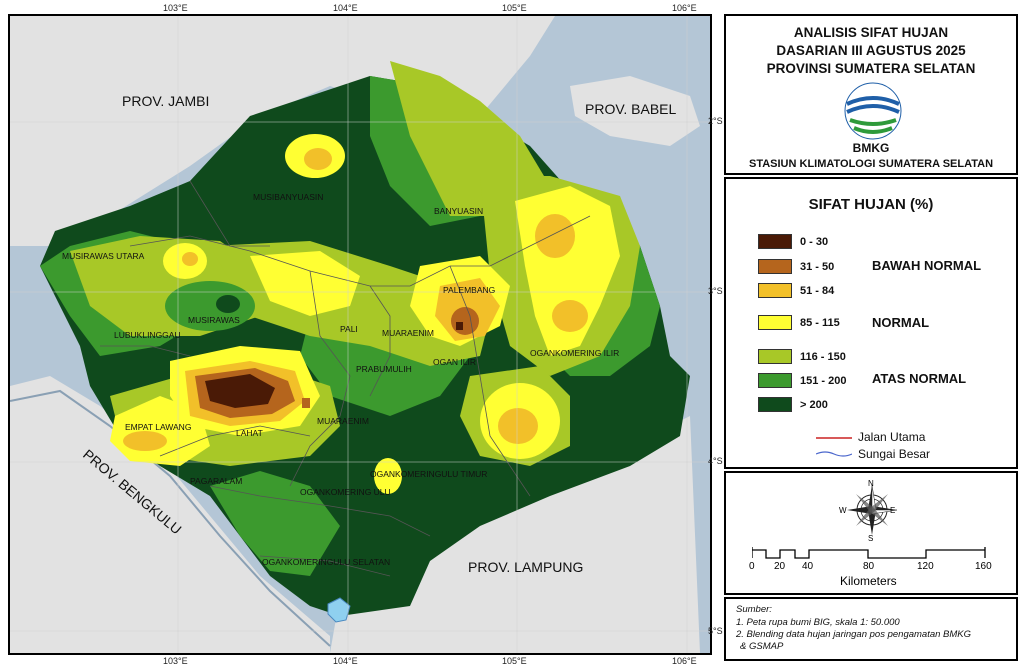 This screenshot has width=1024, height=667. I want to click on zone-gt200-musirawas, so click(228, 304).